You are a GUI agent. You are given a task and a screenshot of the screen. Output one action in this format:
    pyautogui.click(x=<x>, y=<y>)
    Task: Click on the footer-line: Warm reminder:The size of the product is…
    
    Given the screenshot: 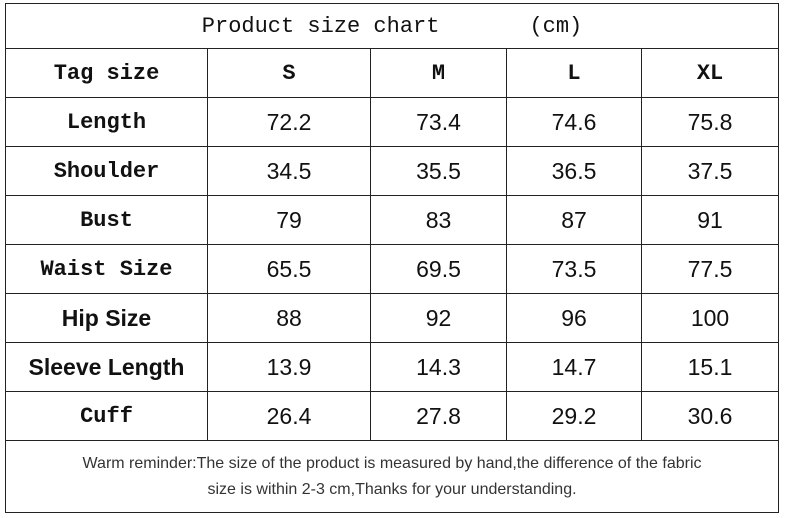 What is the action you would take?
    pyautogui.click(x=392, y=463)
    